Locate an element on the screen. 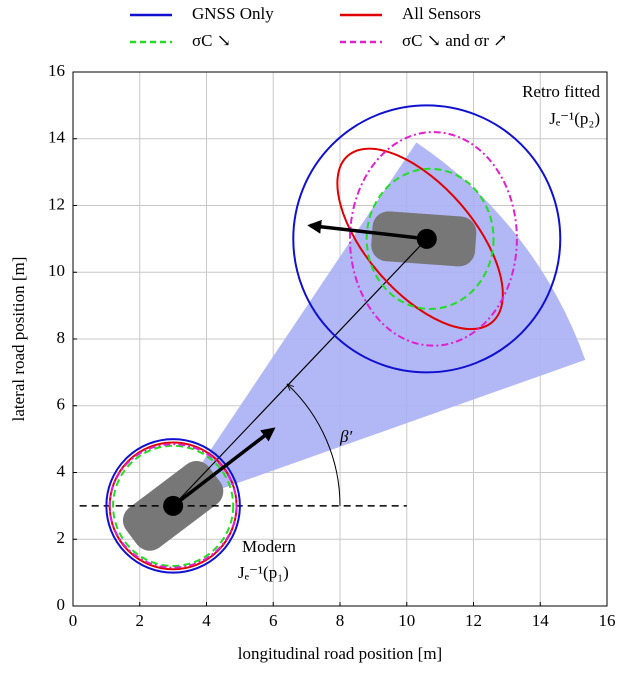 The image size is (620, 673). y-tick-label: 12 is located at coordinates (56, 203).